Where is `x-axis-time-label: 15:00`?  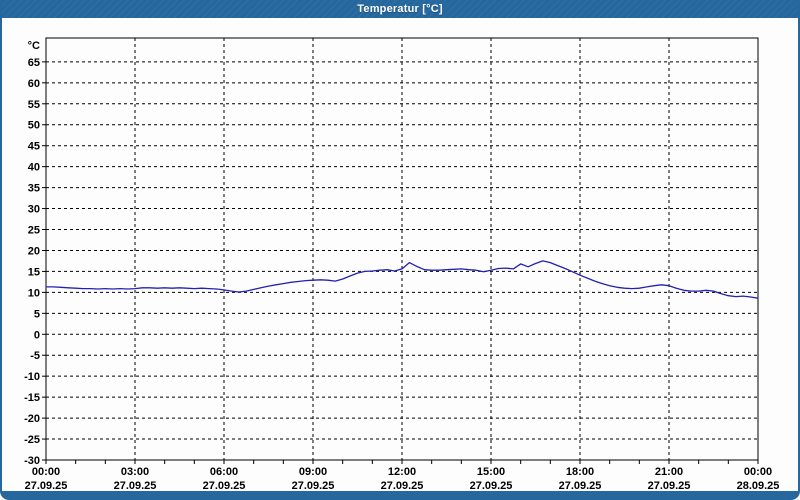 x-axis-time-label: 15:00 is located at coordinates (491, 472).